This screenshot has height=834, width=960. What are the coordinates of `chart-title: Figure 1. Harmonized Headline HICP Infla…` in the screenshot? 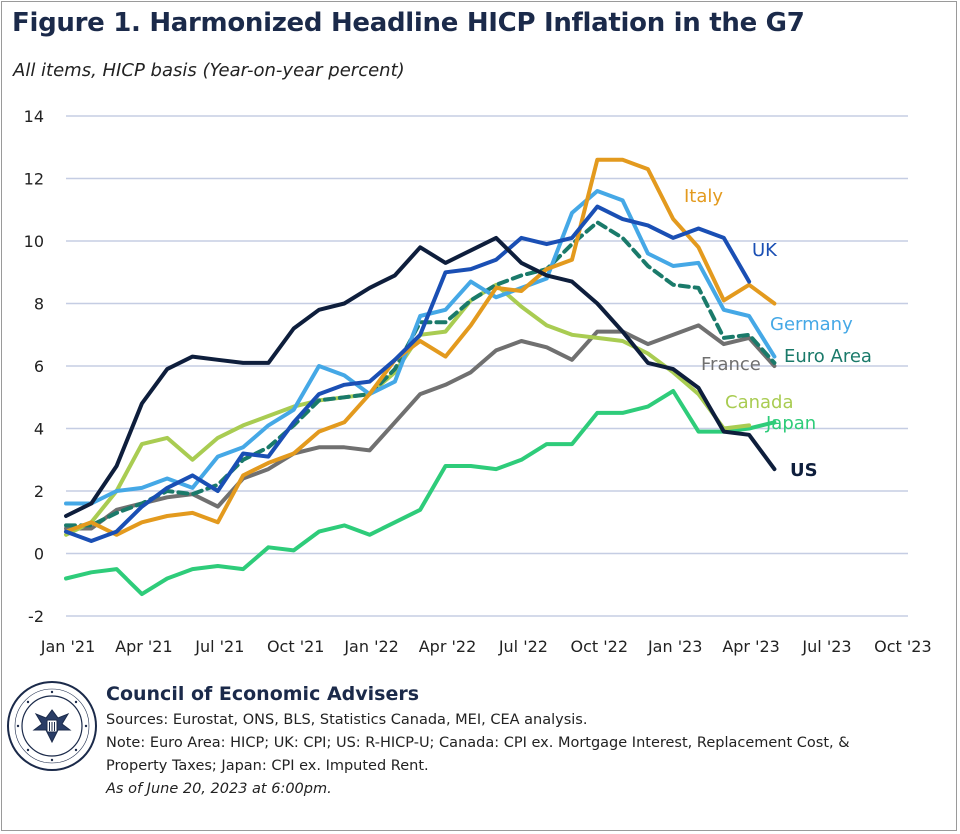 It's located at (408, 23).